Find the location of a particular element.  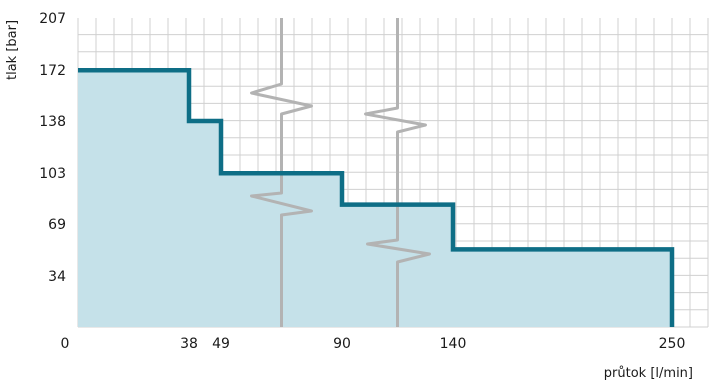

y-tick-label: 207 is located at coordinates (52, 19).